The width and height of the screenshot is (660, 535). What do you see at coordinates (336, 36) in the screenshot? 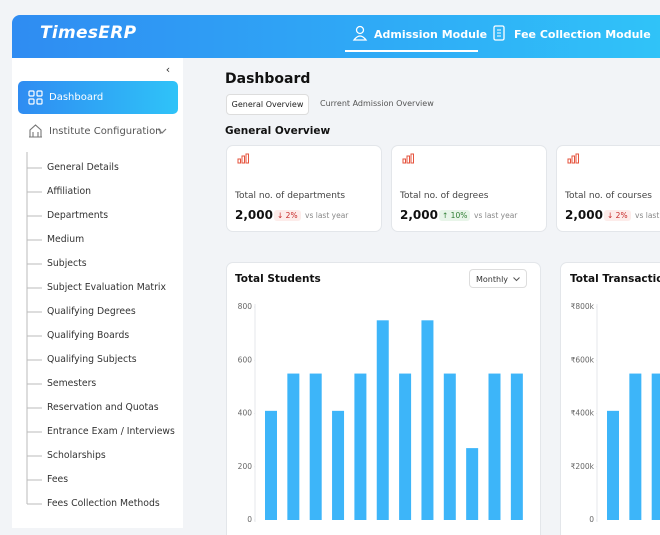
I see `header` at bounding box center [336, 36].